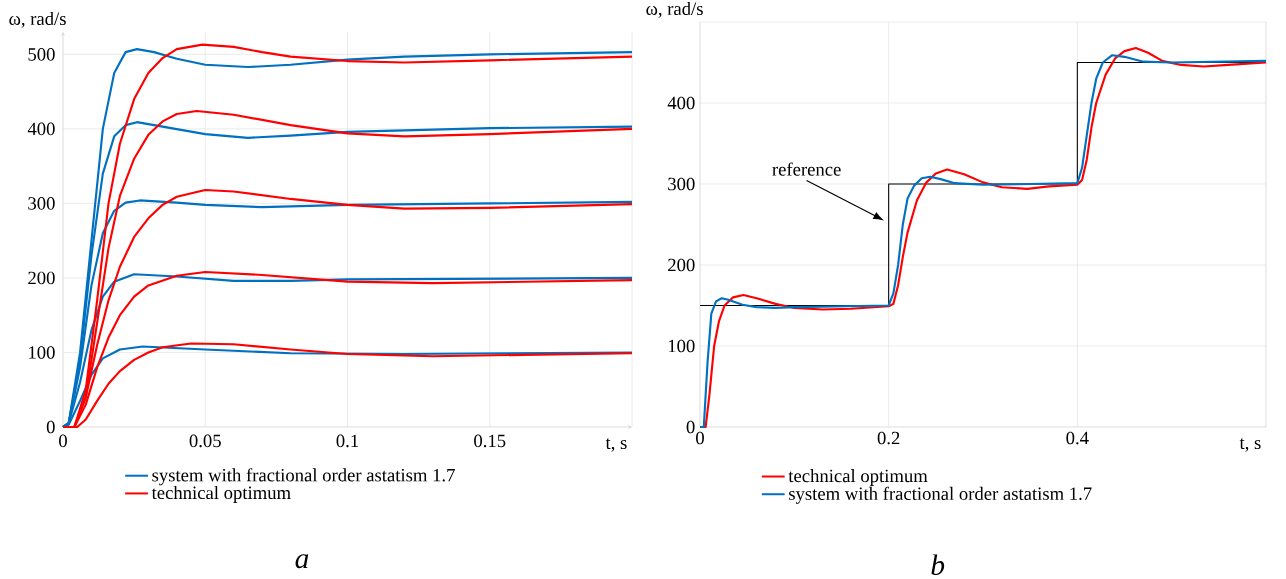  Describe the element at coordinates (1077, 438) in the screenshot. I see `x-tick-label: 0.4` at that location.